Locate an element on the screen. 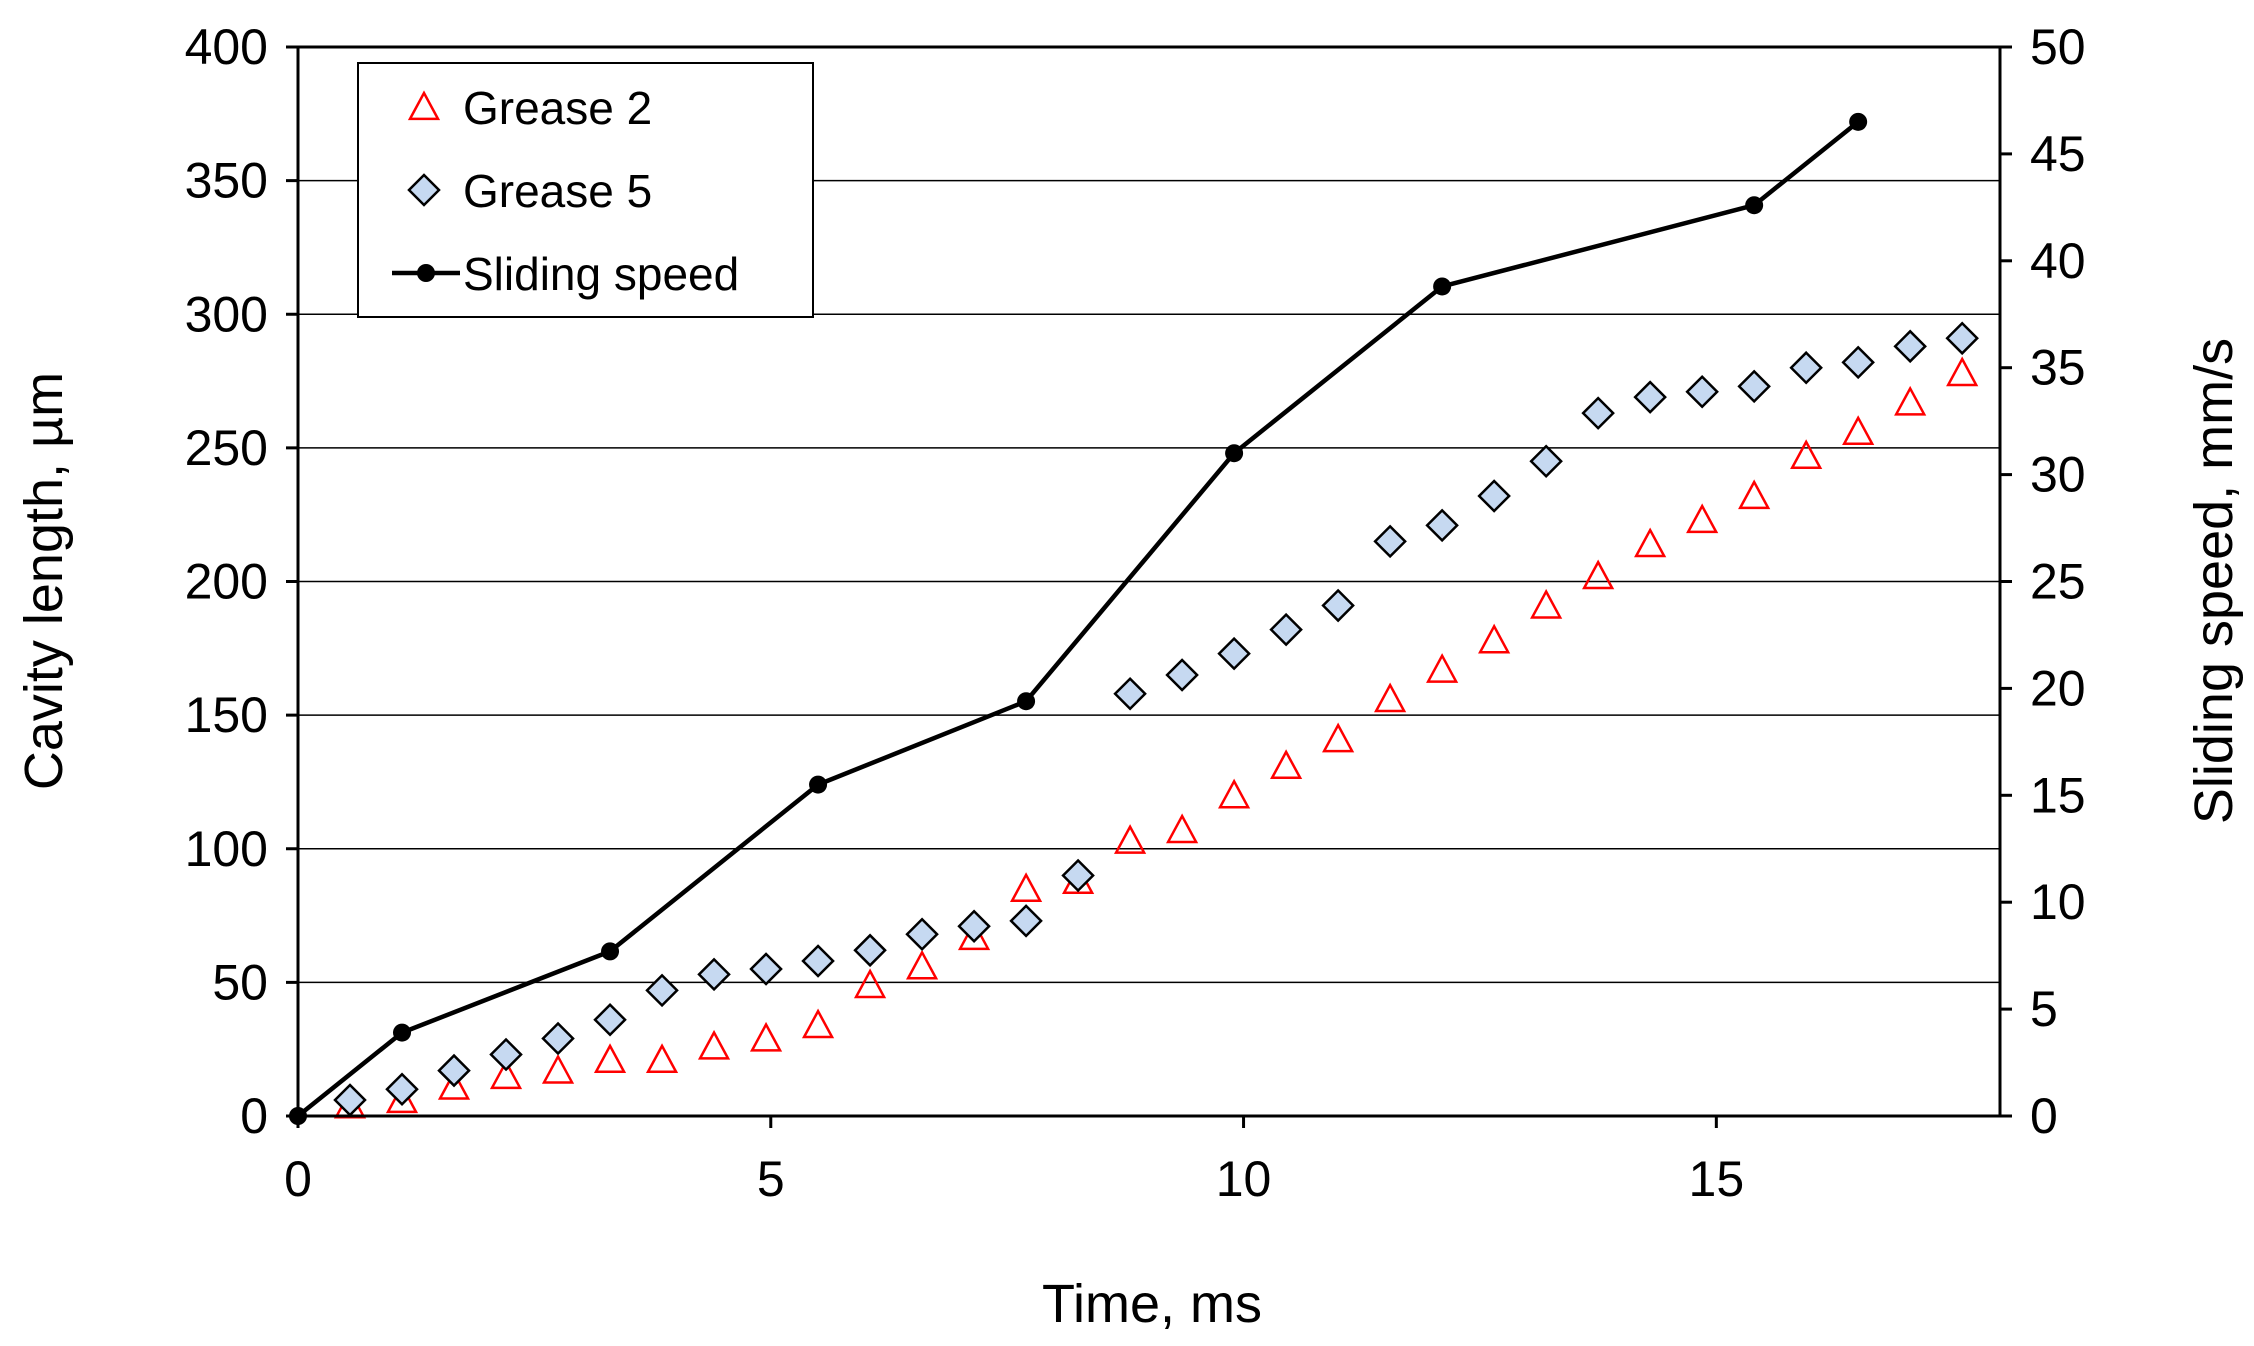 This screenshot has height=1346, width=2254. legend: Grease 2 Grease 5 Sliding speed is located at coordinates (585, 190).